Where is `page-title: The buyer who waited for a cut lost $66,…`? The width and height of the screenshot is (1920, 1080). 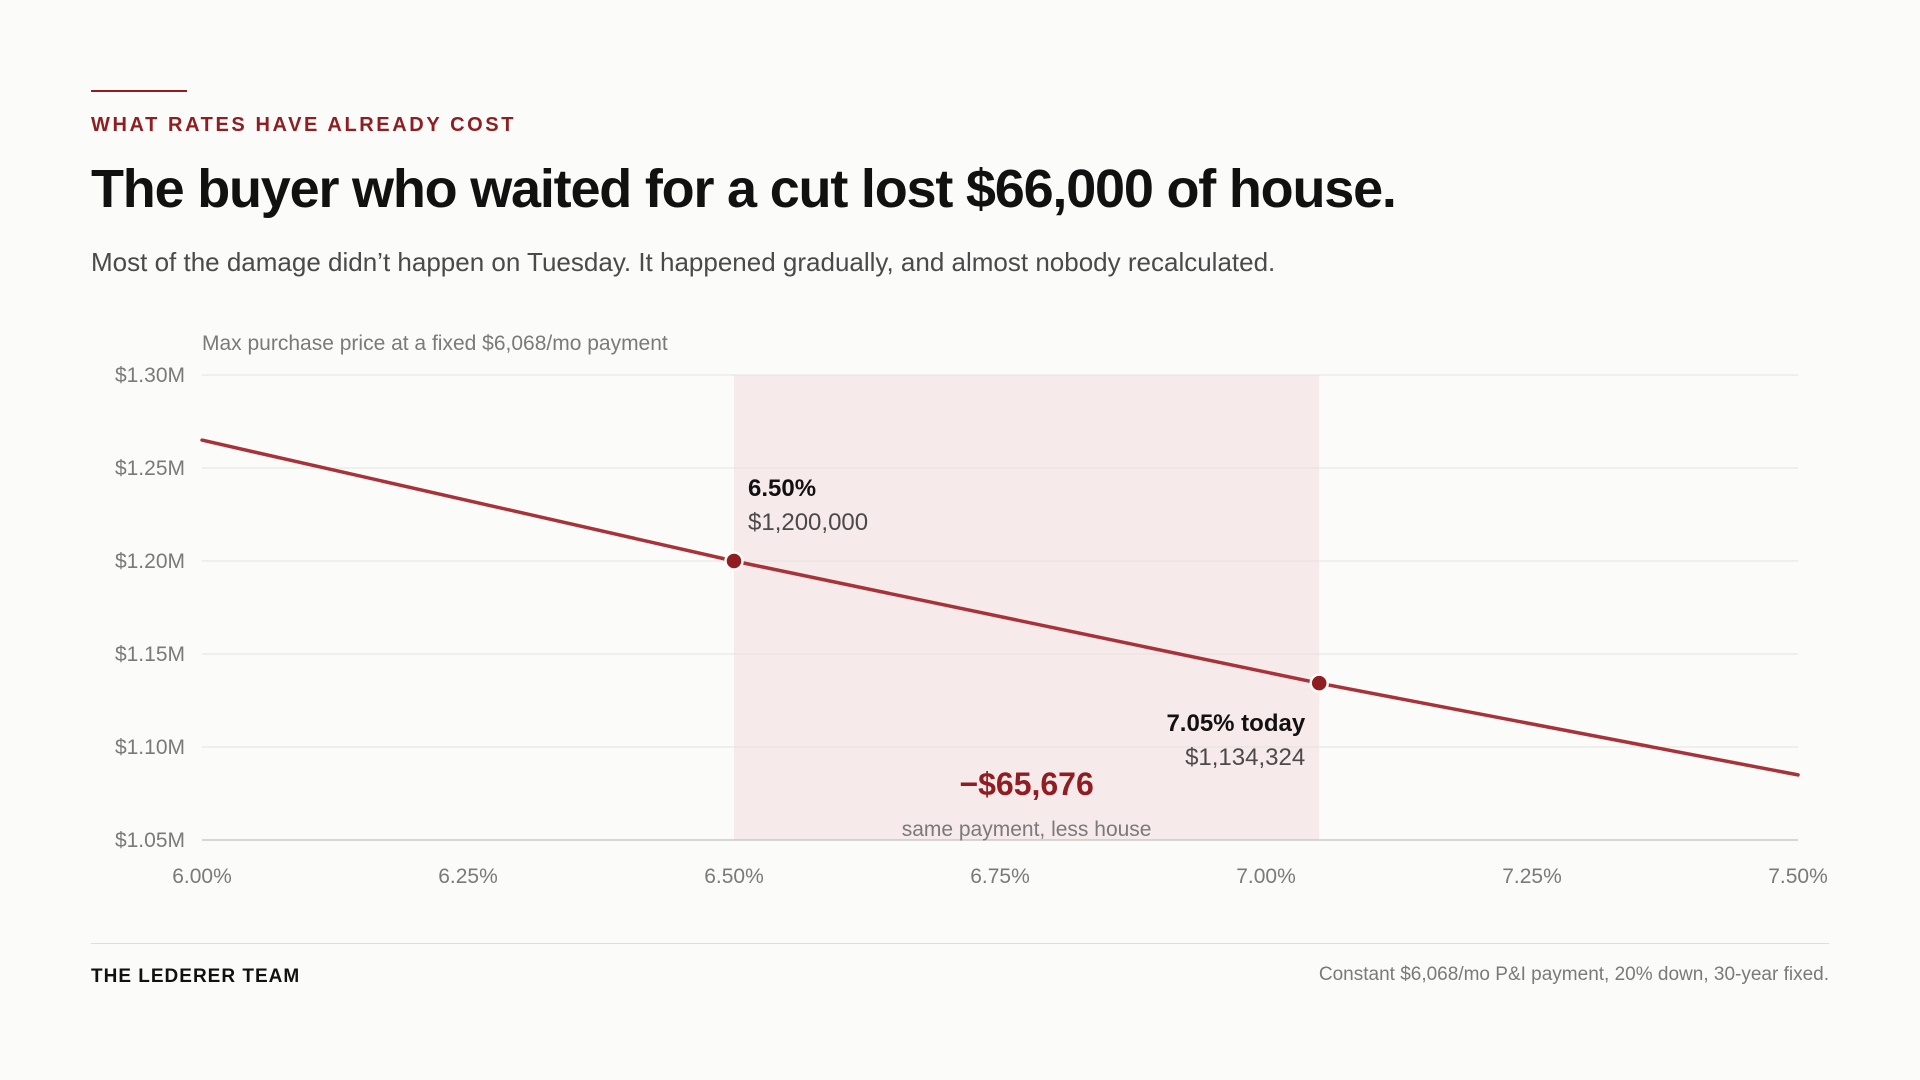
page-title: The buyer who waited for a cut lost $66,… is located at coordinates (744, 189).